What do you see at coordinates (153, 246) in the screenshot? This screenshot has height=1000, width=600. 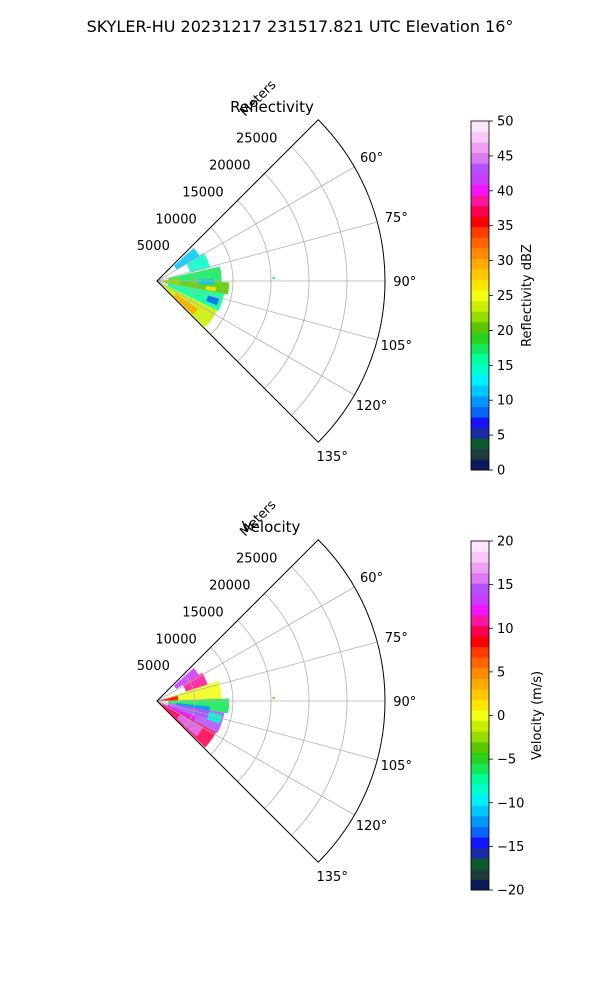 I see `range-tick-label: 5000` at bounding box center [153, 246].